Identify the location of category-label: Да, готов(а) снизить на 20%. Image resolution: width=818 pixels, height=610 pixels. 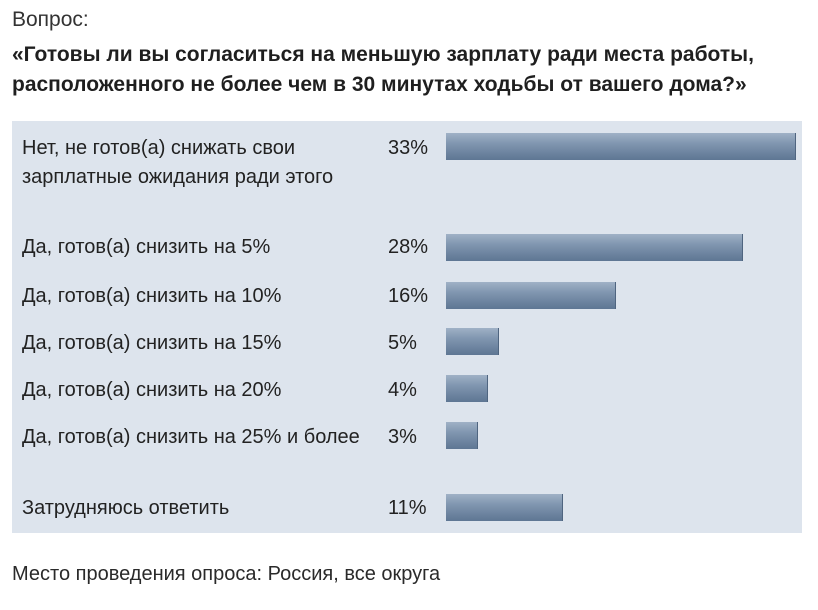
(152, 390).